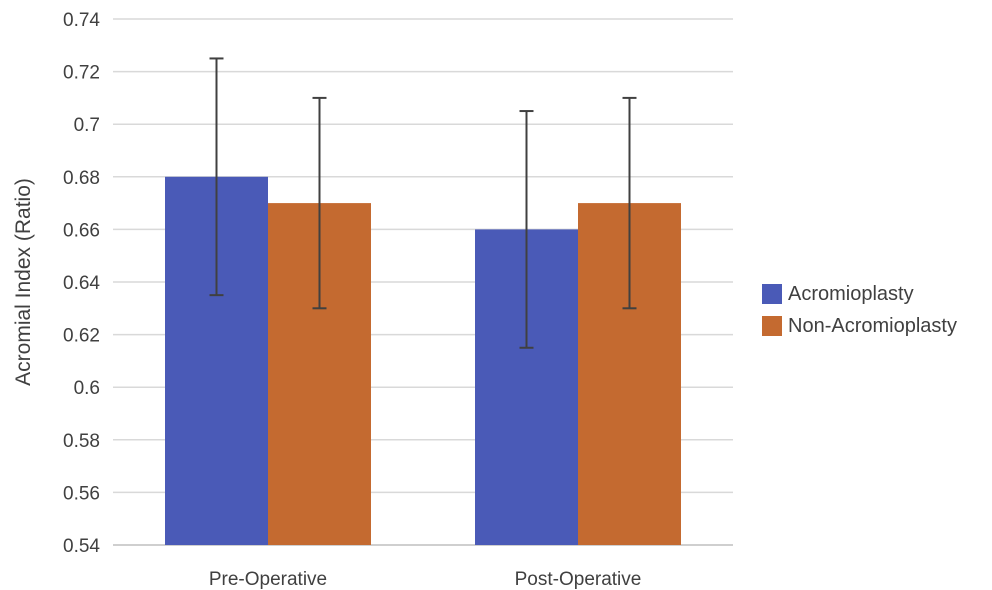 This screenshot has height=590, width=992. What do you see at coordinates (81, 493) in the screenshot?
I see `y-tick-label: 0.56` at bounding box center [81, 493].